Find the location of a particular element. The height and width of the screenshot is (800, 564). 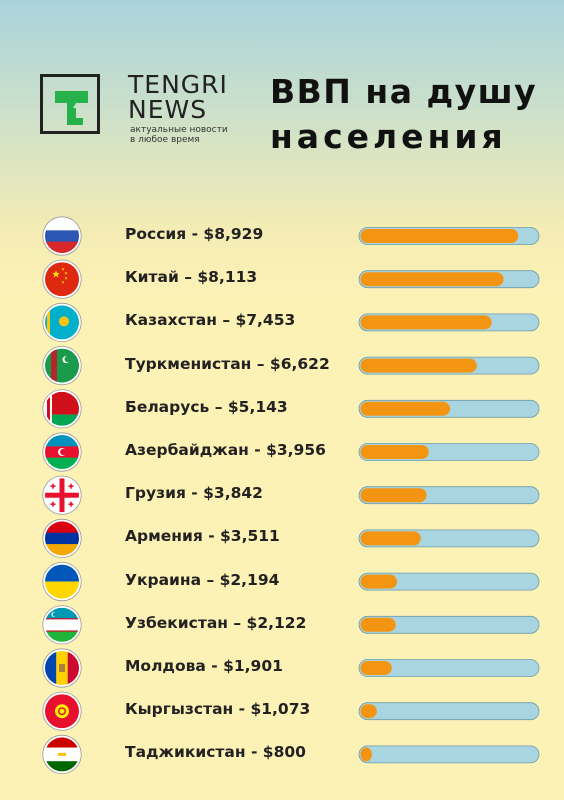

bar-label: Туркменистан – $6,622 is located at coordinates (227, 363).